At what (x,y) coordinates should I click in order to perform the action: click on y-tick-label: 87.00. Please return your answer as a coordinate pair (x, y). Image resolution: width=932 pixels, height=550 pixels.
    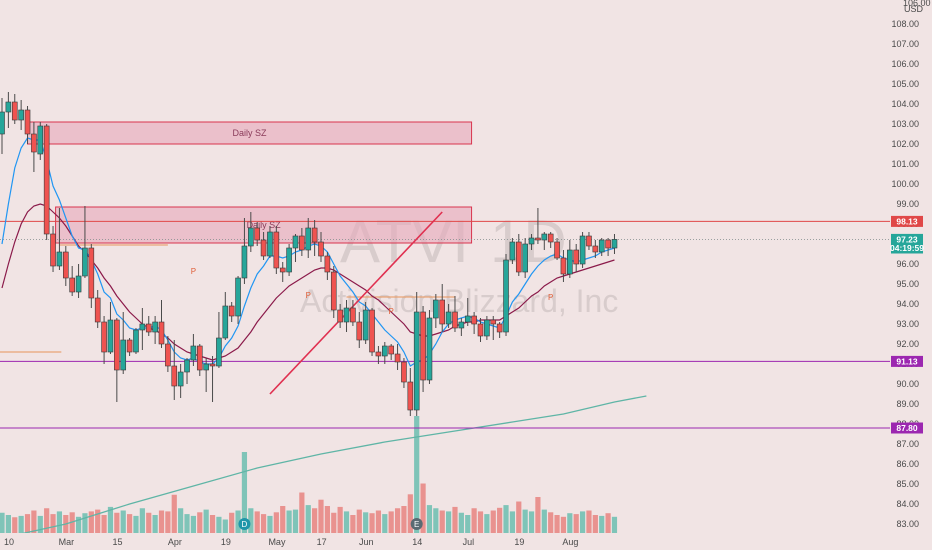
    Looking at the image, I should click on (907, 444).